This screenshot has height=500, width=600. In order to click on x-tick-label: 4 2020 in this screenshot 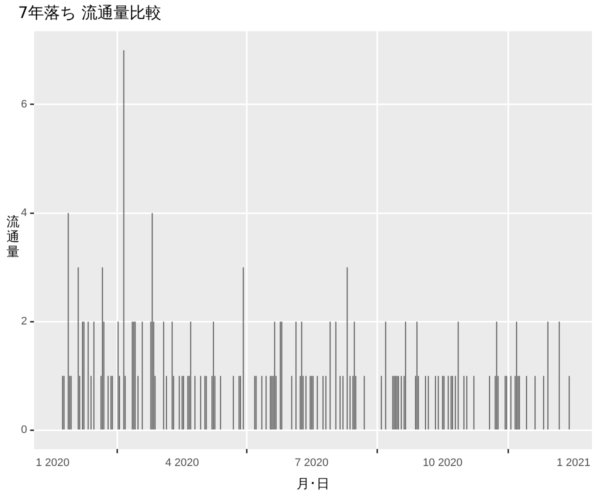, I will do `click(182, 462)`.